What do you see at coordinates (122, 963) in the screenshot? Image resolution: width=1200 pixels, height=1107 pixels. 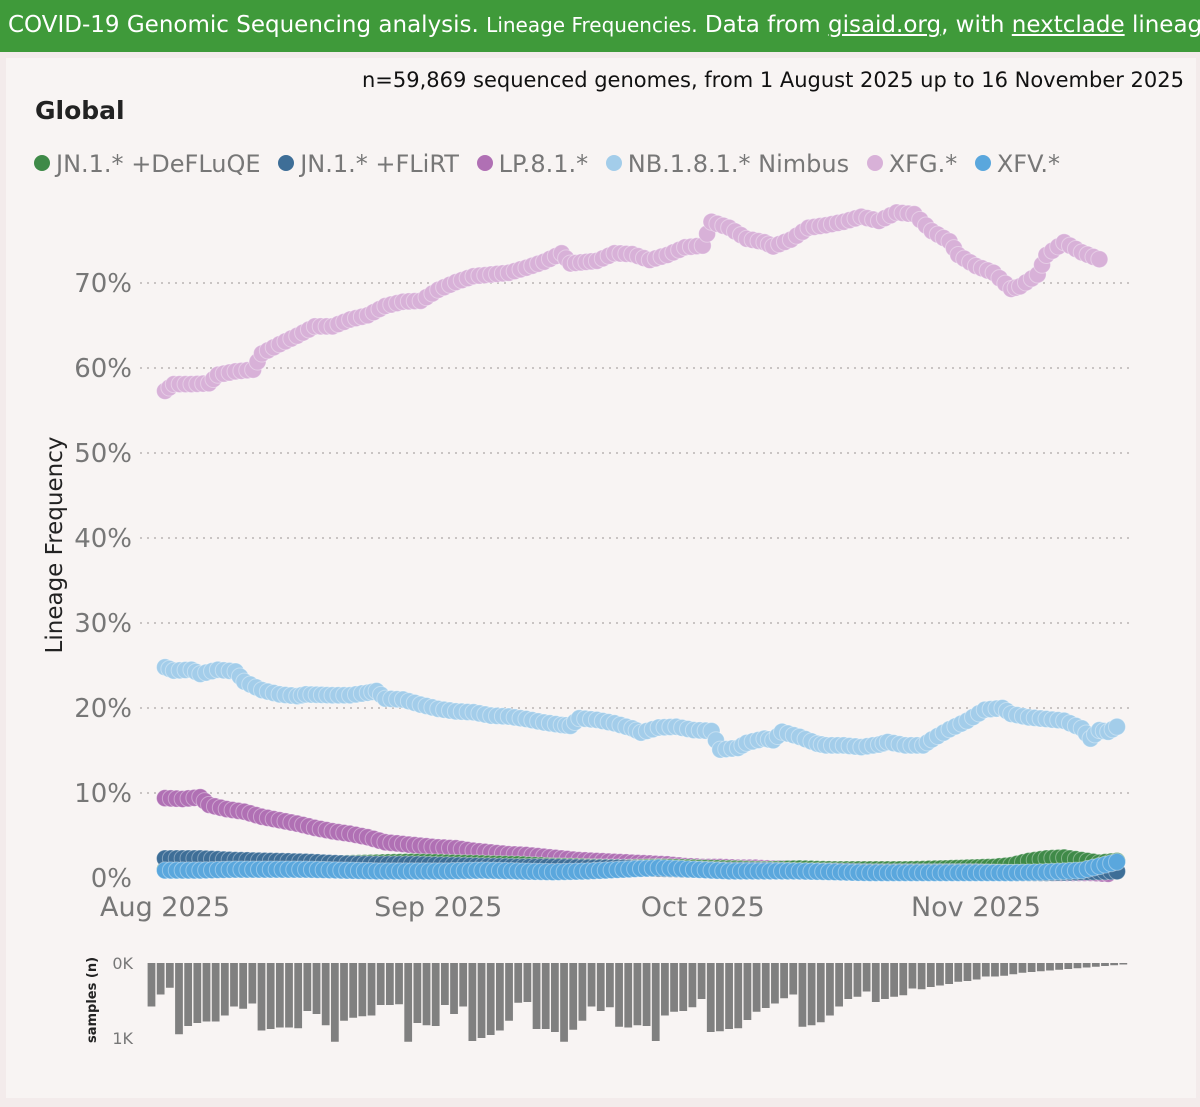 I see `samples-tick-label: 0K` at bounding box center [122, 963].